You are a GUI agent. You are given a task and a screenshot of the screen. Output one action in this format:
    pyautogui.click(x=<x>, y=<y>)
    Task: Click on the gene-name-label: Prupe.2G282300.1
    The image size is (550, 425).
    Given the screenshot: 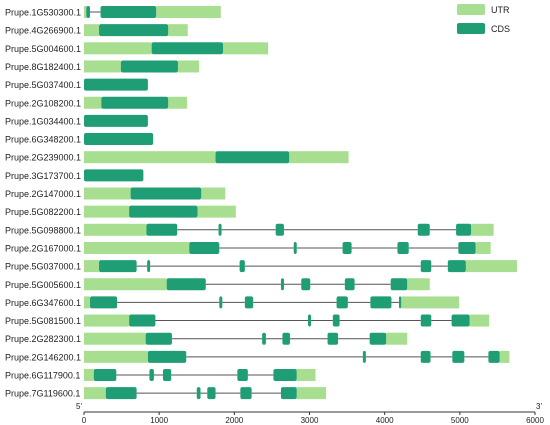 What is the action you would take?
    pyautogui.click(x=43, y=339)
    